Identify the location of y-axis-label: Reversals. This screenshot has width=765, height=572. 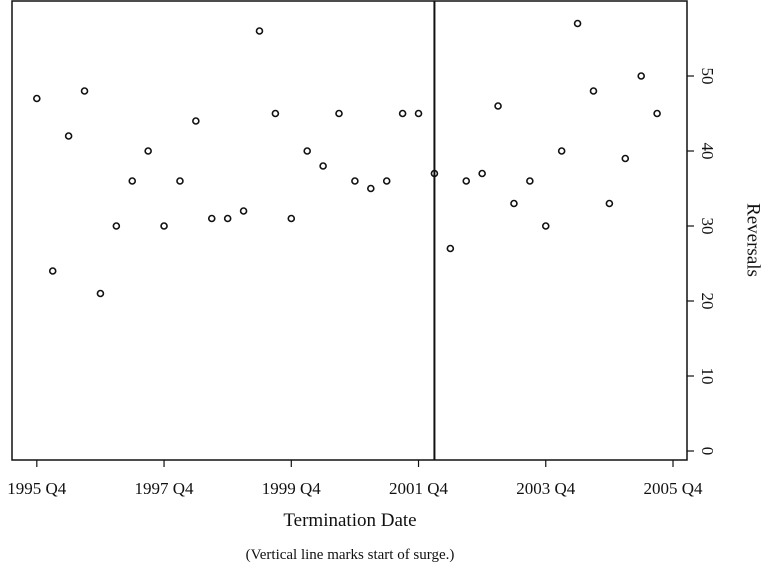
(753, 240).